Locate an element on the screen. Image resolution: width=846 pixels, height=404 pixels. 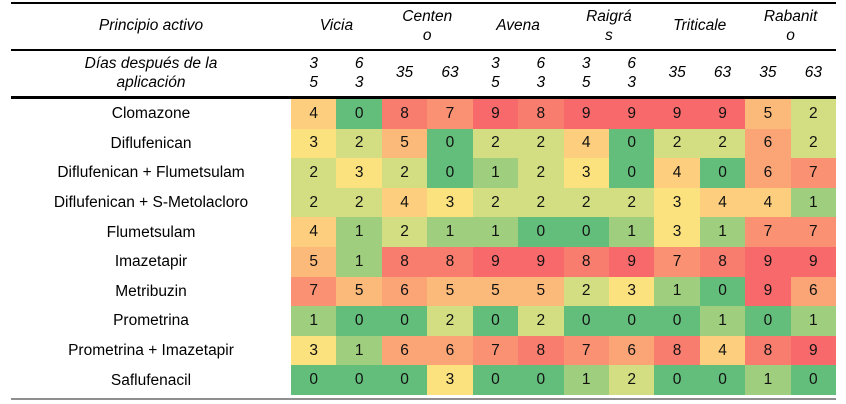
table-row: Diflufenican 3 2 5 0 2 2 4 0 2 2 6 2 is located at coordinates (424, 143).